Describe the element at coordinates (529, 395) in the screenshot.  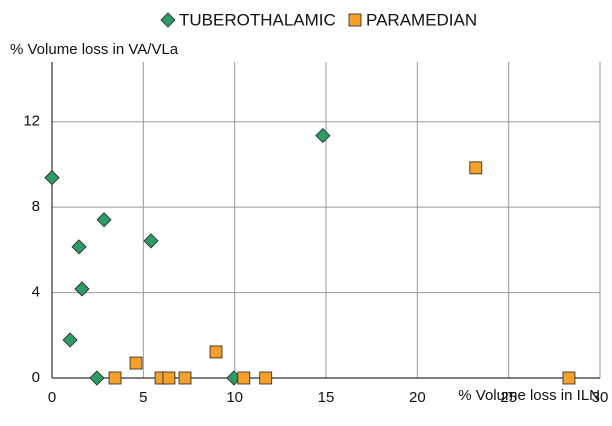
I see `x-axis-label: % Volume loss in ILN` at that location.